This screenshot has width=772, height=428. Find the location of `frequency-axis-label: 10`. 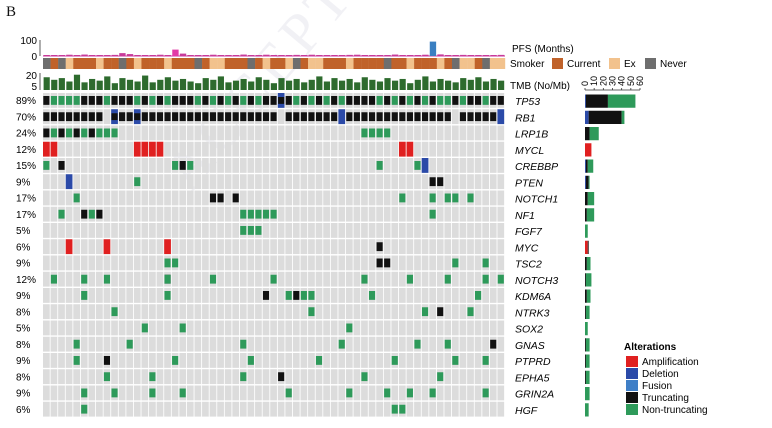

frequency-axis-label: 10 is located at coordinates (594, 81).